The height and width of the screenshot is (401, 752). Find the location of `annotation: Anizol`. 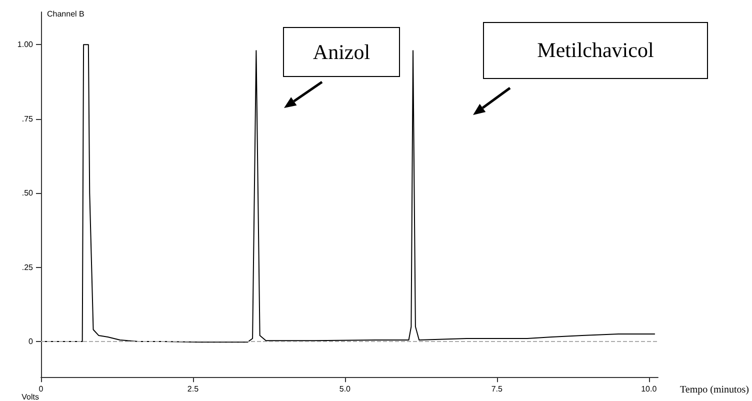

annotation: Anizol is located at coordinates (341, 52).